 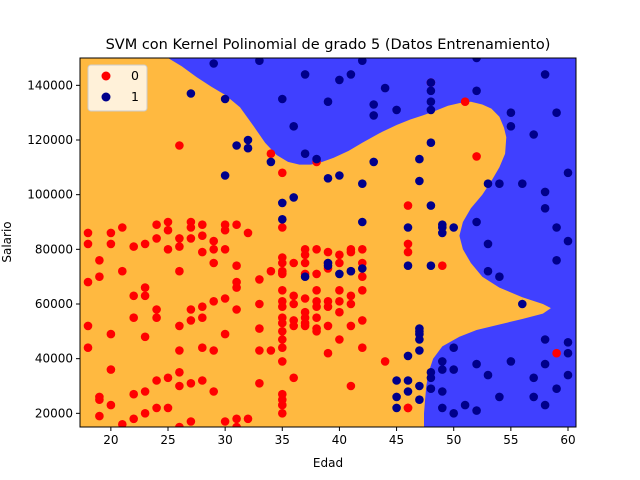 What do you see at coordinates (339, 440) in the screenshot?
I see `x-tick-label: 40` at bounding box center [339, 440].